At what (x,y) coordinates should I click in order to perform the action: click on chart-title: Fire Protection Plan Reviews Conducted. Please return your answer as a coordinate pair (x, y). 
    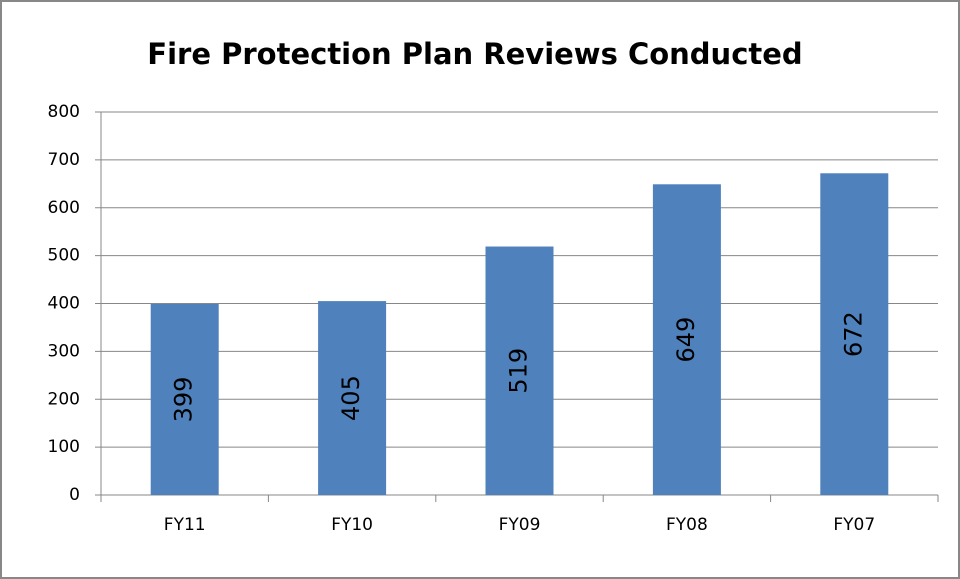
    Looking at the image, I should click on (474, 54).